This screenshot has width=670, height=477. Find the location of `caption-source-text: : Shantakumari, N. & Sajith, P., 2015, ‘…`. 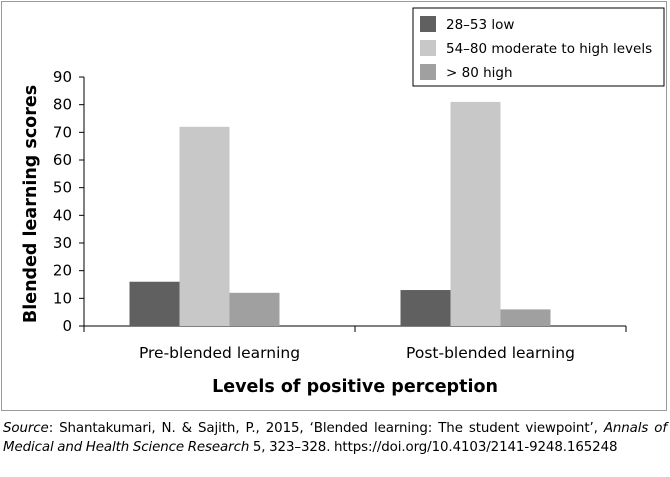

caption-source-text: : Shantakumari, N. & Sajith, P., 2015, ‘… is located at coordinates (326, 428).